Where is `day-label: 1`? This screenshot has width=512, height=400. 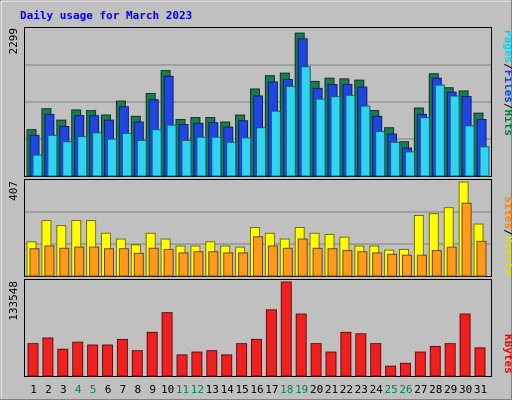 day-label: 1 is located at coordinates (33, 389).